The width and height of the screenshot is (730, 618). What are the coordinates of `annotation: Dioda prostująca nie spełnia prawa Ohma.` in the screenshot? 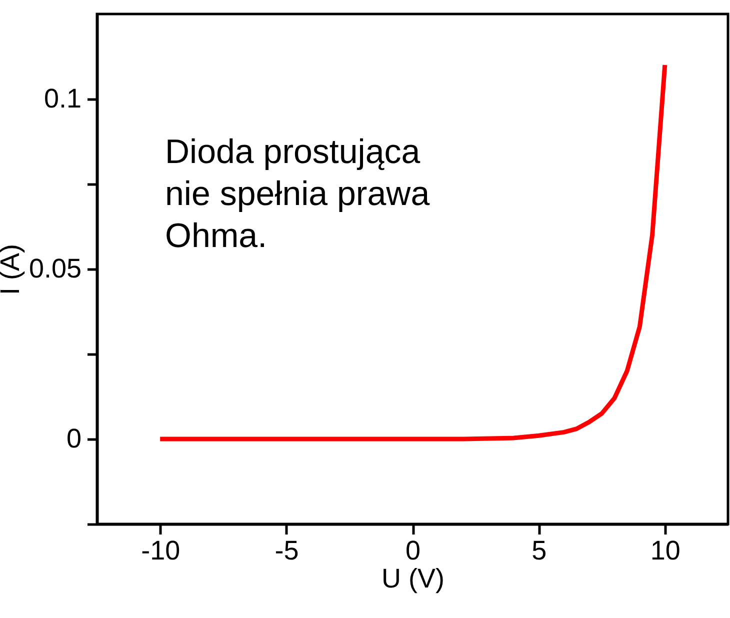 It's located at (297, 194).